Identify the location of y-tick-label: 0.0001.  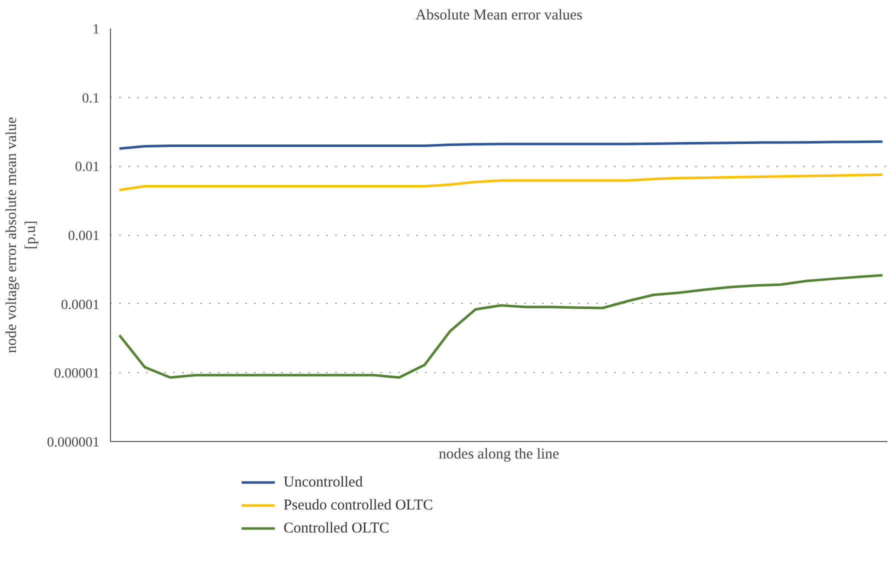
(80, 305).